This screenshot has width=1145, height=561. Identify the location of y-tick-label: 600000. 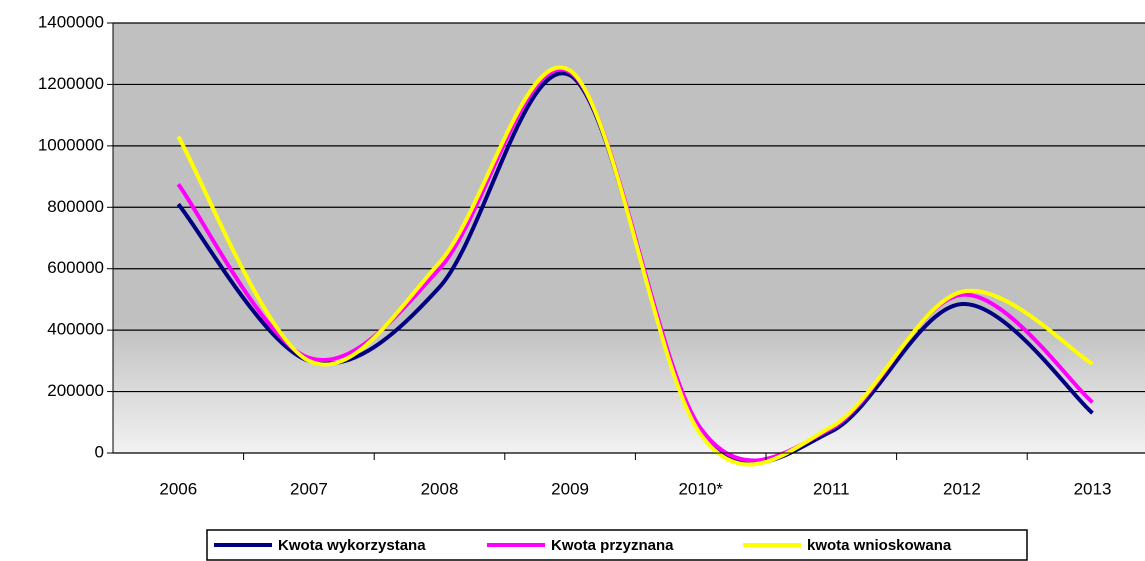
(75, 267).